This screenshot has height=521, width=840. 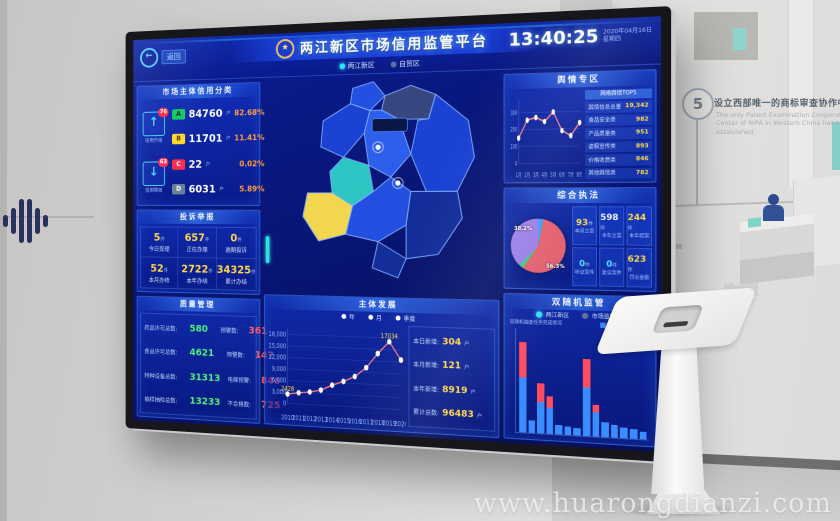 I want to click on svg-text: 2014, so click(x=331, y=420).